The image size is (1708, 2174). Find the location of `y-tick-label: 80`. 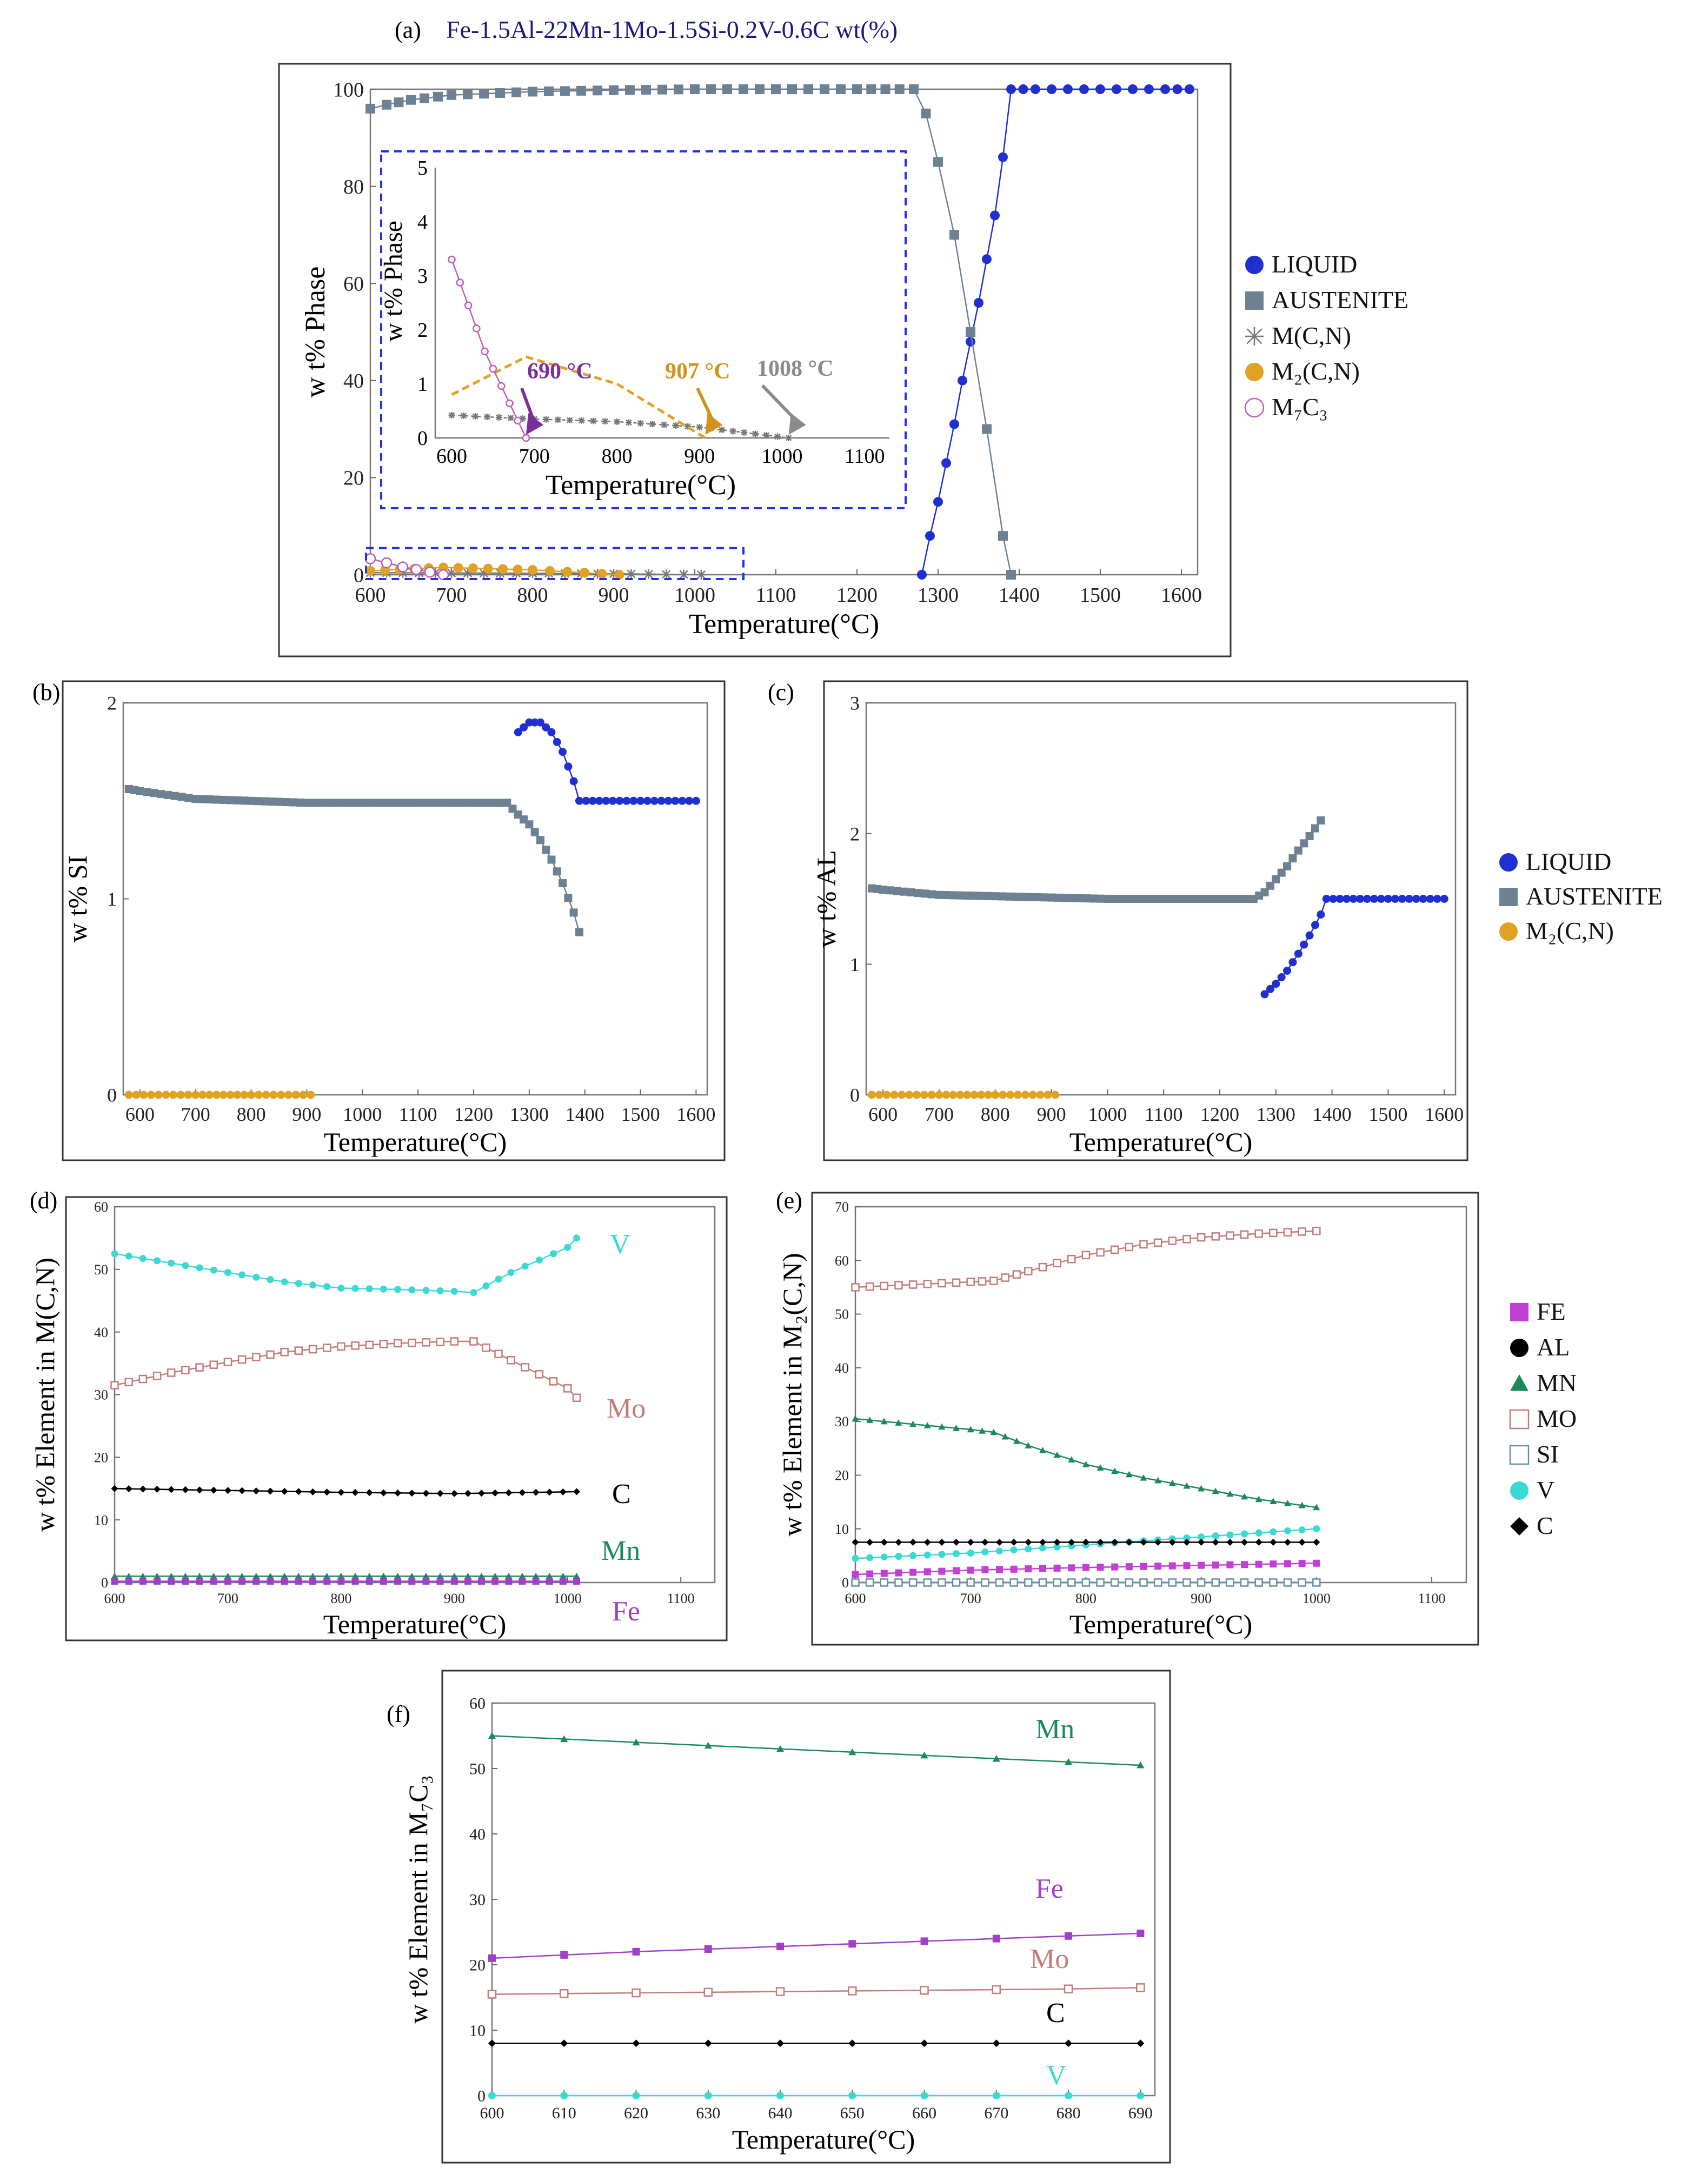

y-tick-label: 80 is located at coordinates (353, 187).